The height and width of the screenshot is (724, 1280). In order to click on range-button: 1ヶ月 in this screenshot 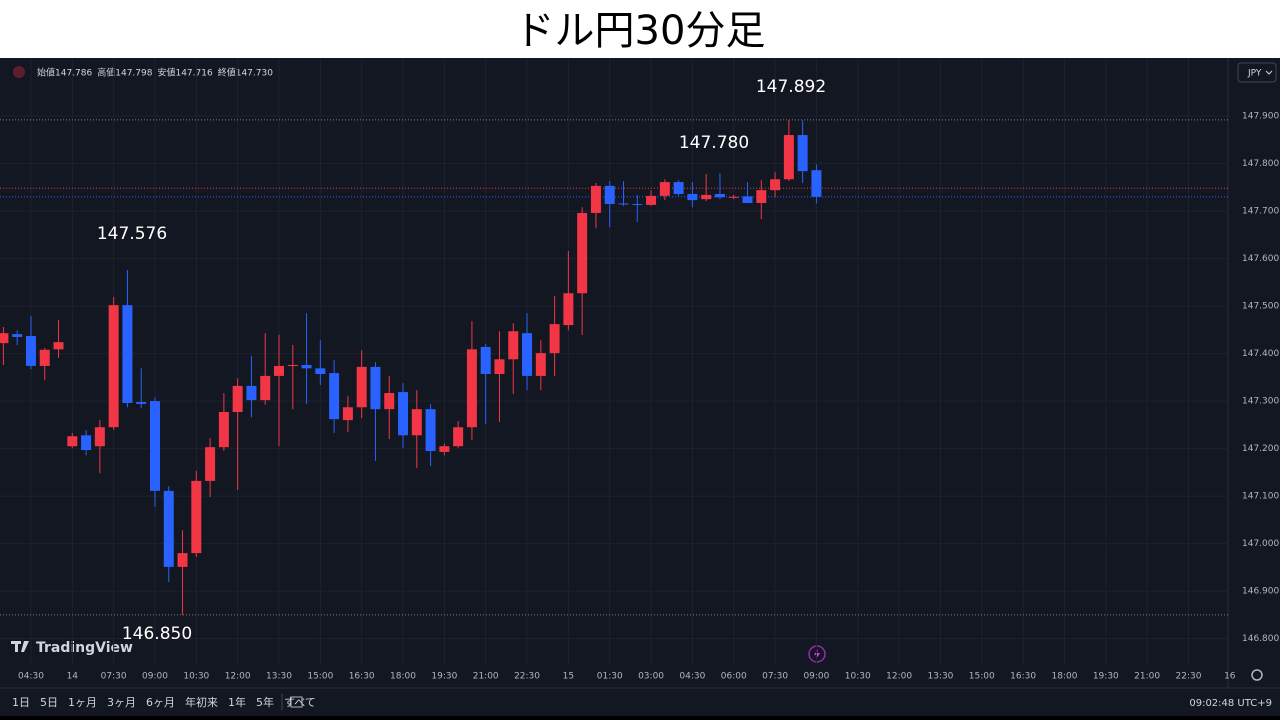, I will do `click(82, 702)`.